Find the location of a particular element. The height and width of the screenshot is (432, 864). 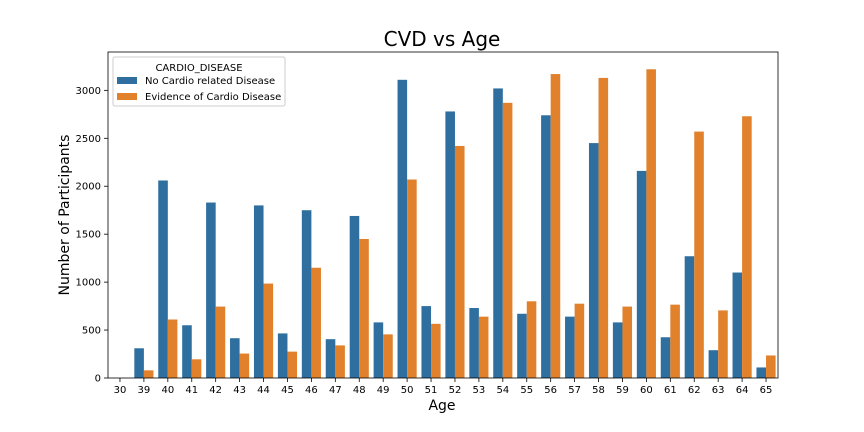

legend-swatch-no-cardio is located at coordinates (127, 80).